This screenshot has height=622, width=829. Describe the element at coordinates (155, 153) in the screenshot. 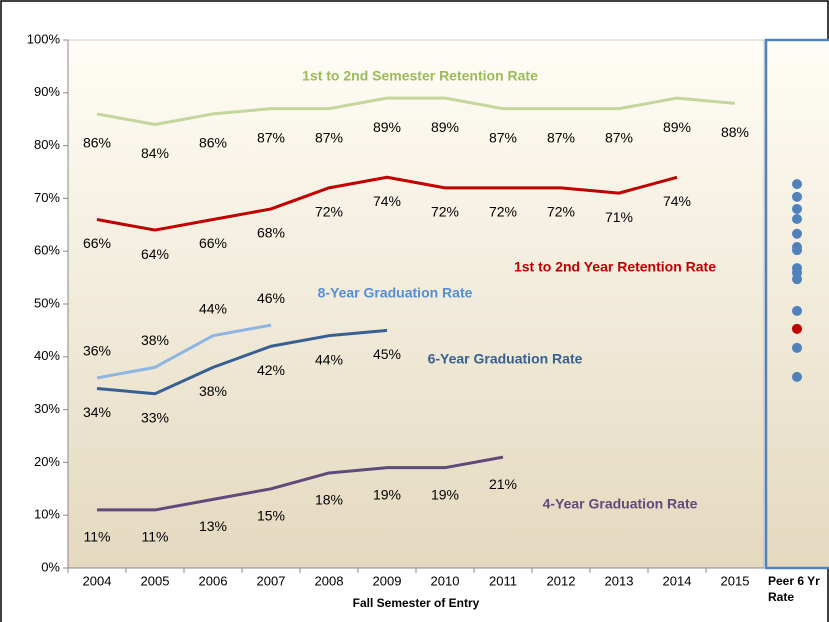

I see `data-label: 84%` at that location.